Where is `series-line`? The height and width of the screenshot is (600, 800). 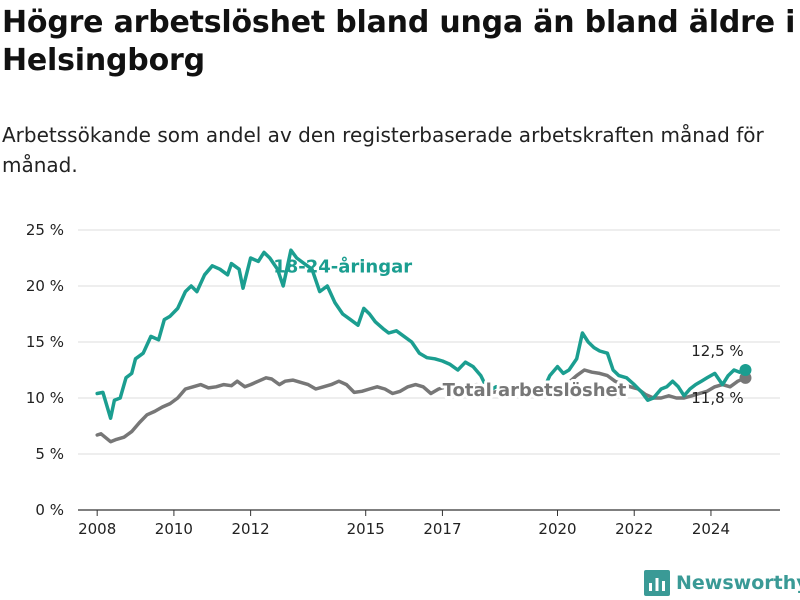 series-line is located at coordinates (421, 406).